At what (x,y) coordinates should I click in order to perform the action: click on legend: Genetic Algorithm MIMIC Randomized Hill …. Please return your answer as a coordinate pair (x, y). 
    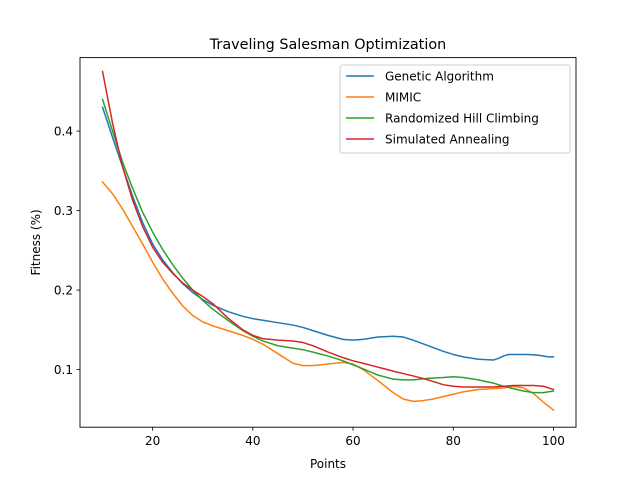
    Looking at the image, I should click on (455, 109).